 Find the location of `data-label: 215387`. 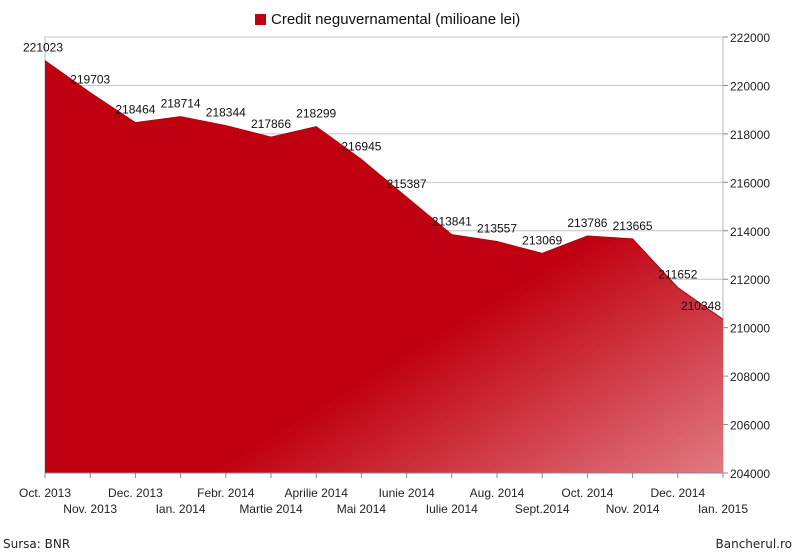

data-label: 215387 is located at coordinates (407, 184).